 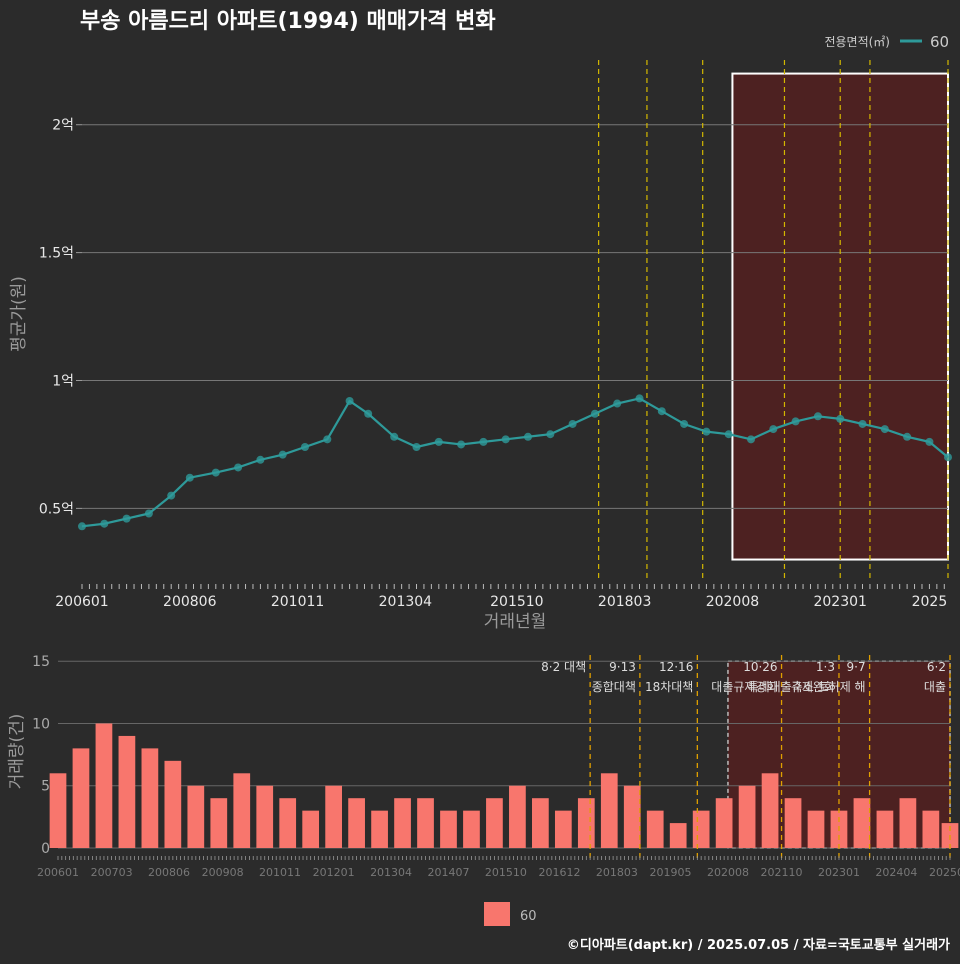 I want to click on y-tick-label: 15, so click(x=41, y=662).